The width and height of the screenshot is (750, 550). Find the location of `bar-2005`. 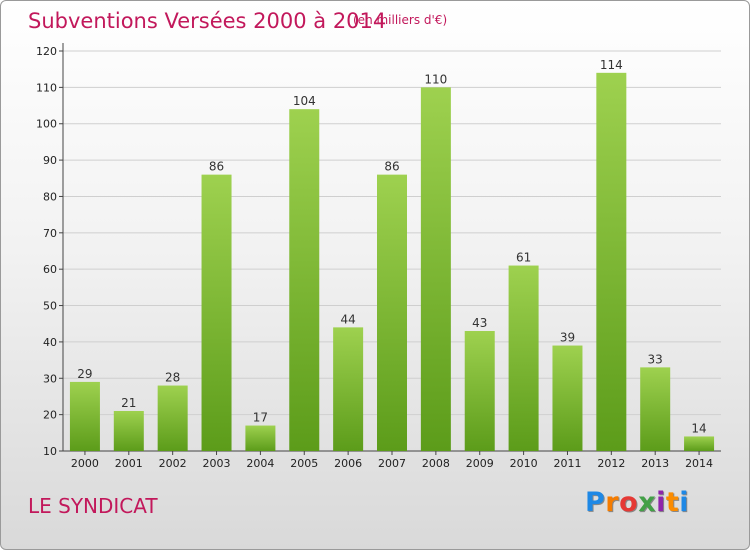

bar-2005 is located at coordinates (304, 280).